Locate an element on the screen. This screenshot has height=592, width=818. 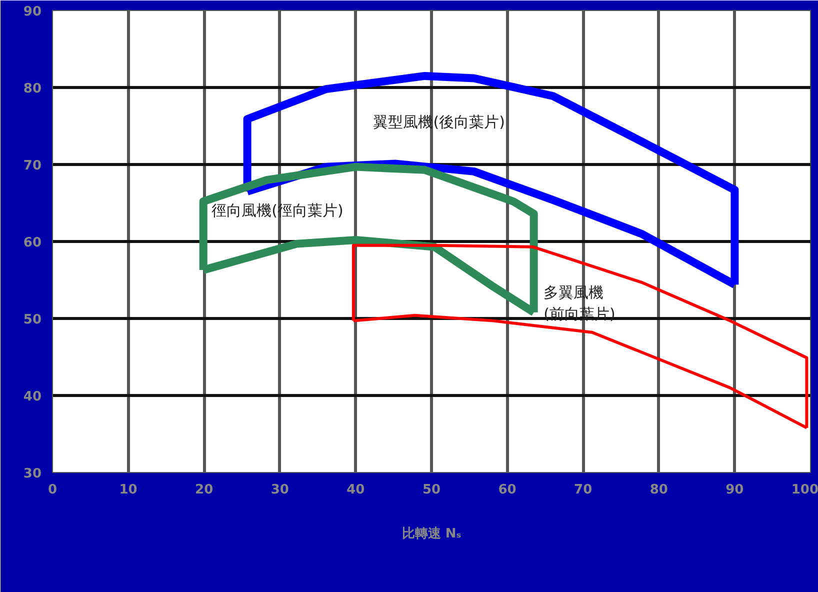
y-tick-label: 90 is located at coordinates (32, 12).